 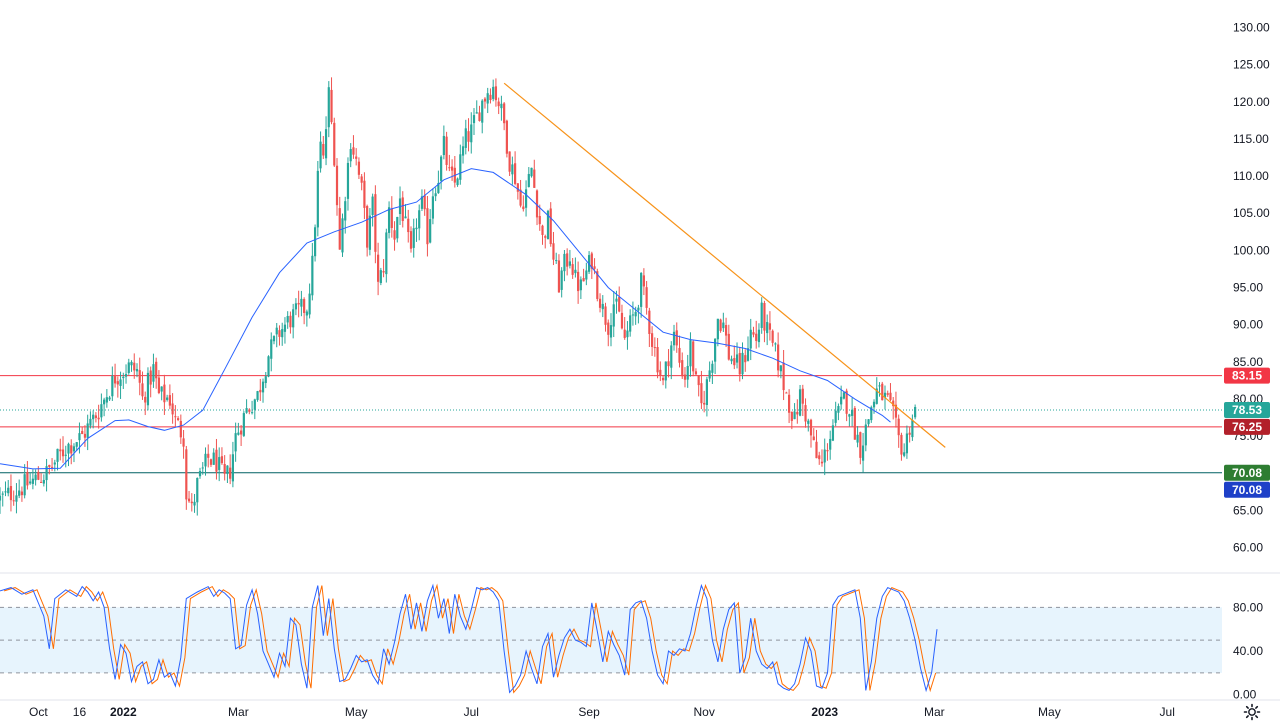 I want to click on time-axis: Oct 16 2022 Mar May Jul Sep Nov 2023 Mar May Jul, so click(x=602, y=712).